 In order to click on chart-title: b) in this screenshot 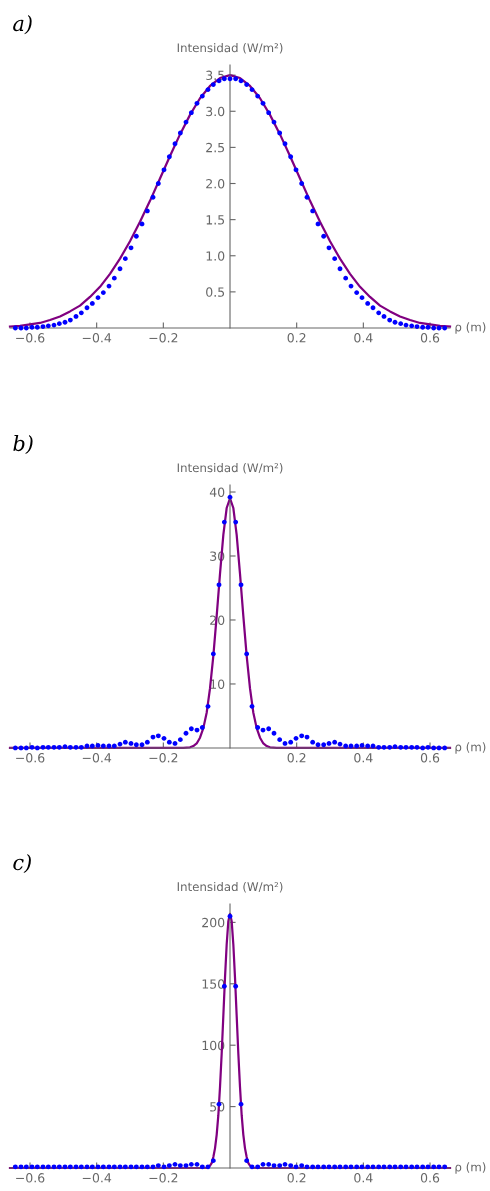, I will do `click(23, 445)`.